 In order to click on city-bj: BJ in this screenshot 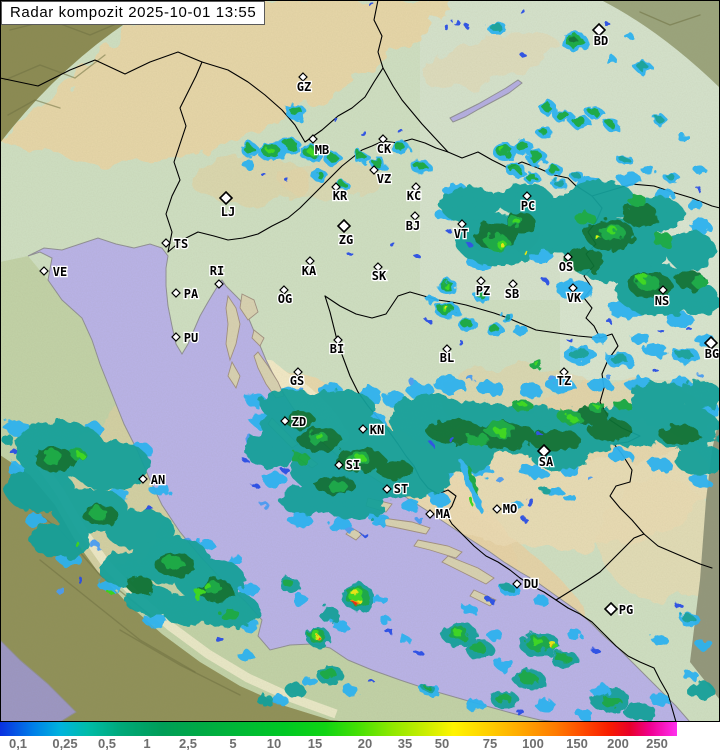, I will do `click(413, 222)`.